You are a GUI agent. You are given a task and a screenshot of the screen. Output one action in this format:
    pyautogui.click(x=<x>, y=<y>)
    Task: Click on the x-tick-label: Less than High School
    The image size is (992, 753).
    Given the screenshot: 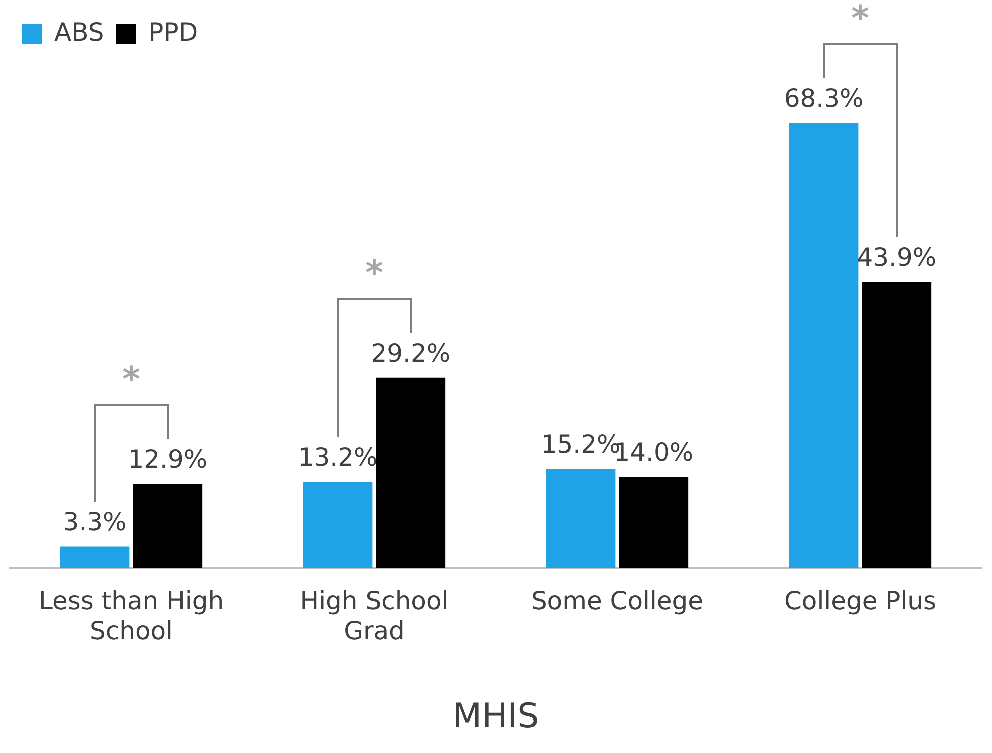 What is the action you would take?
    pyautogui.click(x=131, y=616)
    